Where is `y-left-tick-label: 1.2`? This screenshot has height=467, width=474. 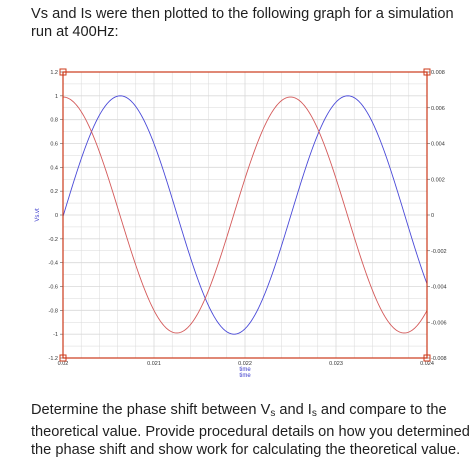
y-left-tick-label: 1.2 is located at coordinates (54, 73).